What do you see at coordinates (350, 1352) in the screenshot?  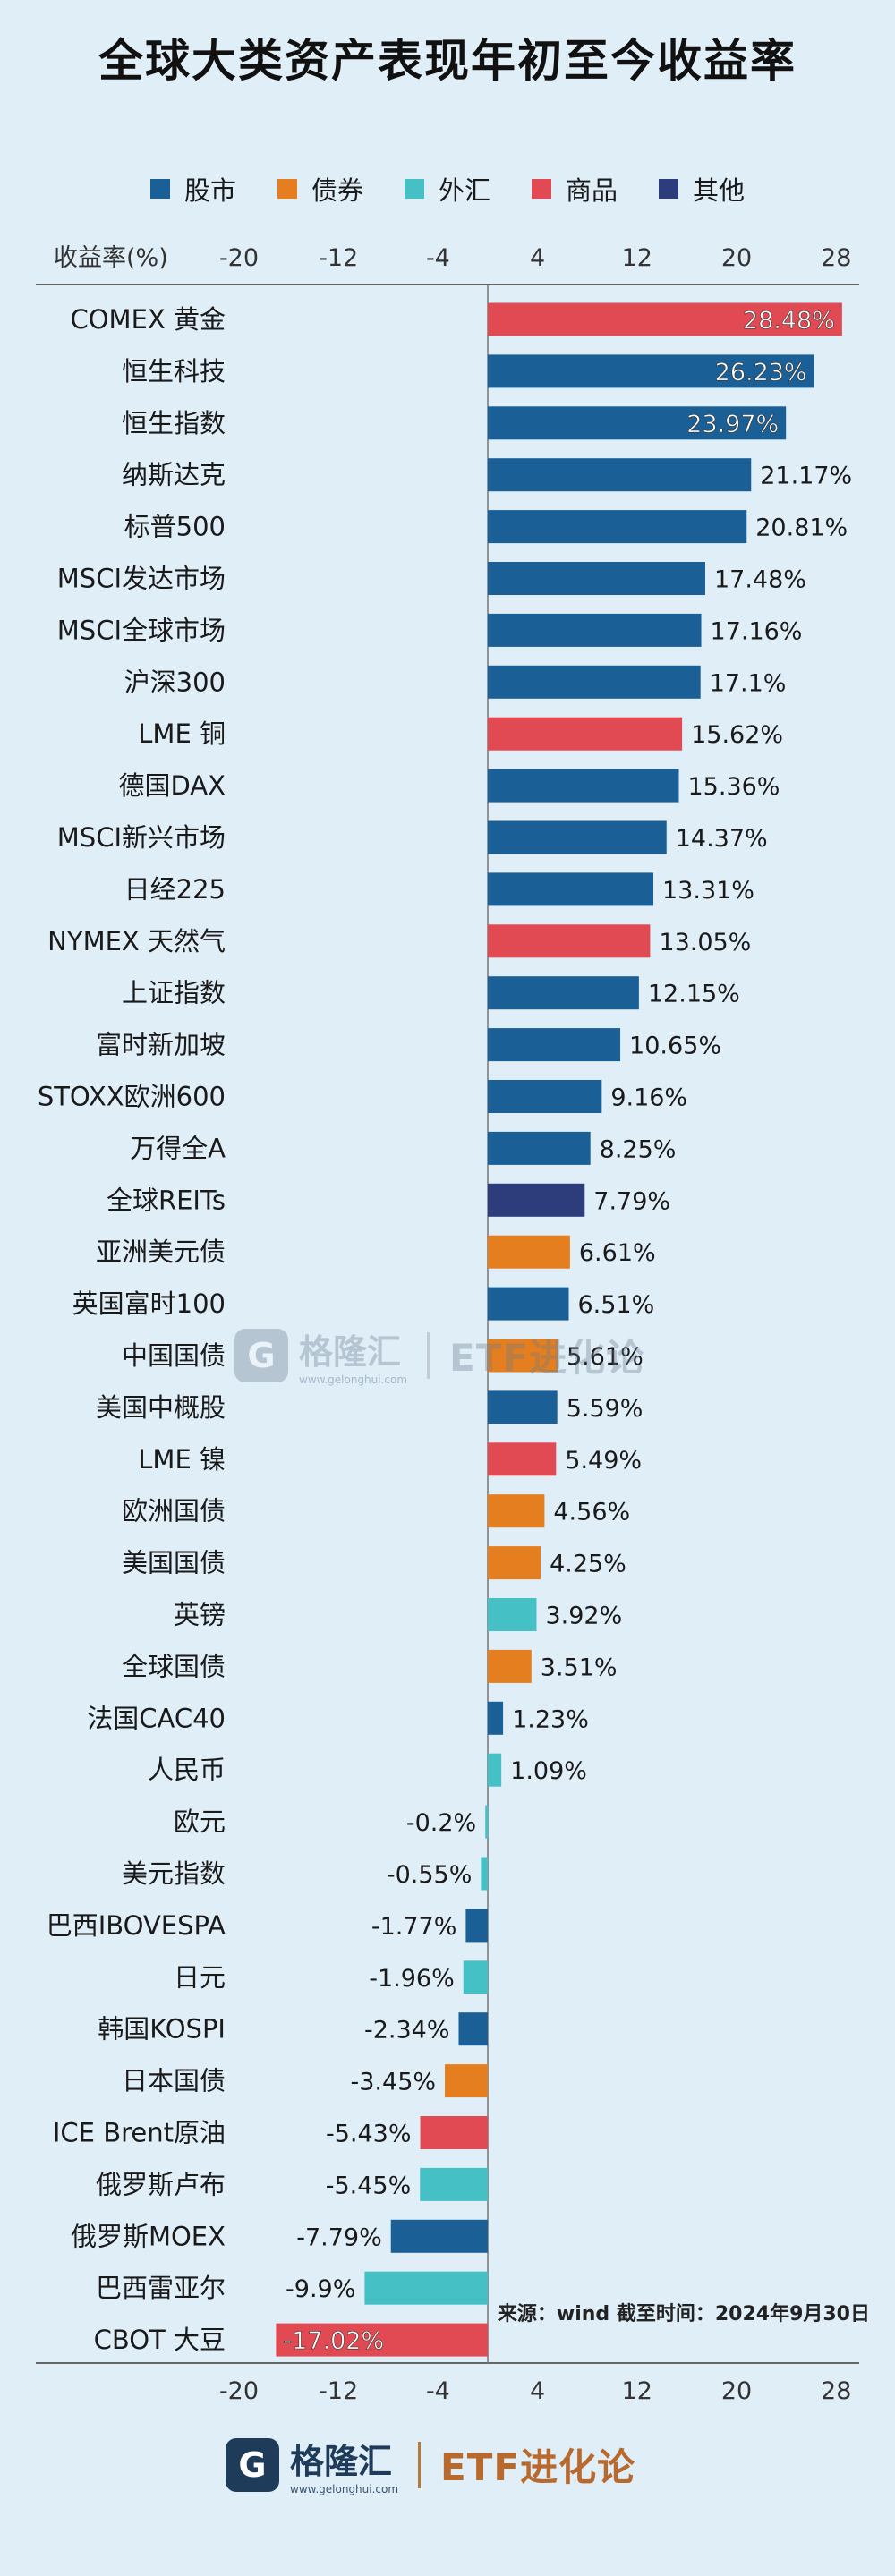 I see `watermark-brand-name: 格隆汇` at bounding box center [350, 1352].